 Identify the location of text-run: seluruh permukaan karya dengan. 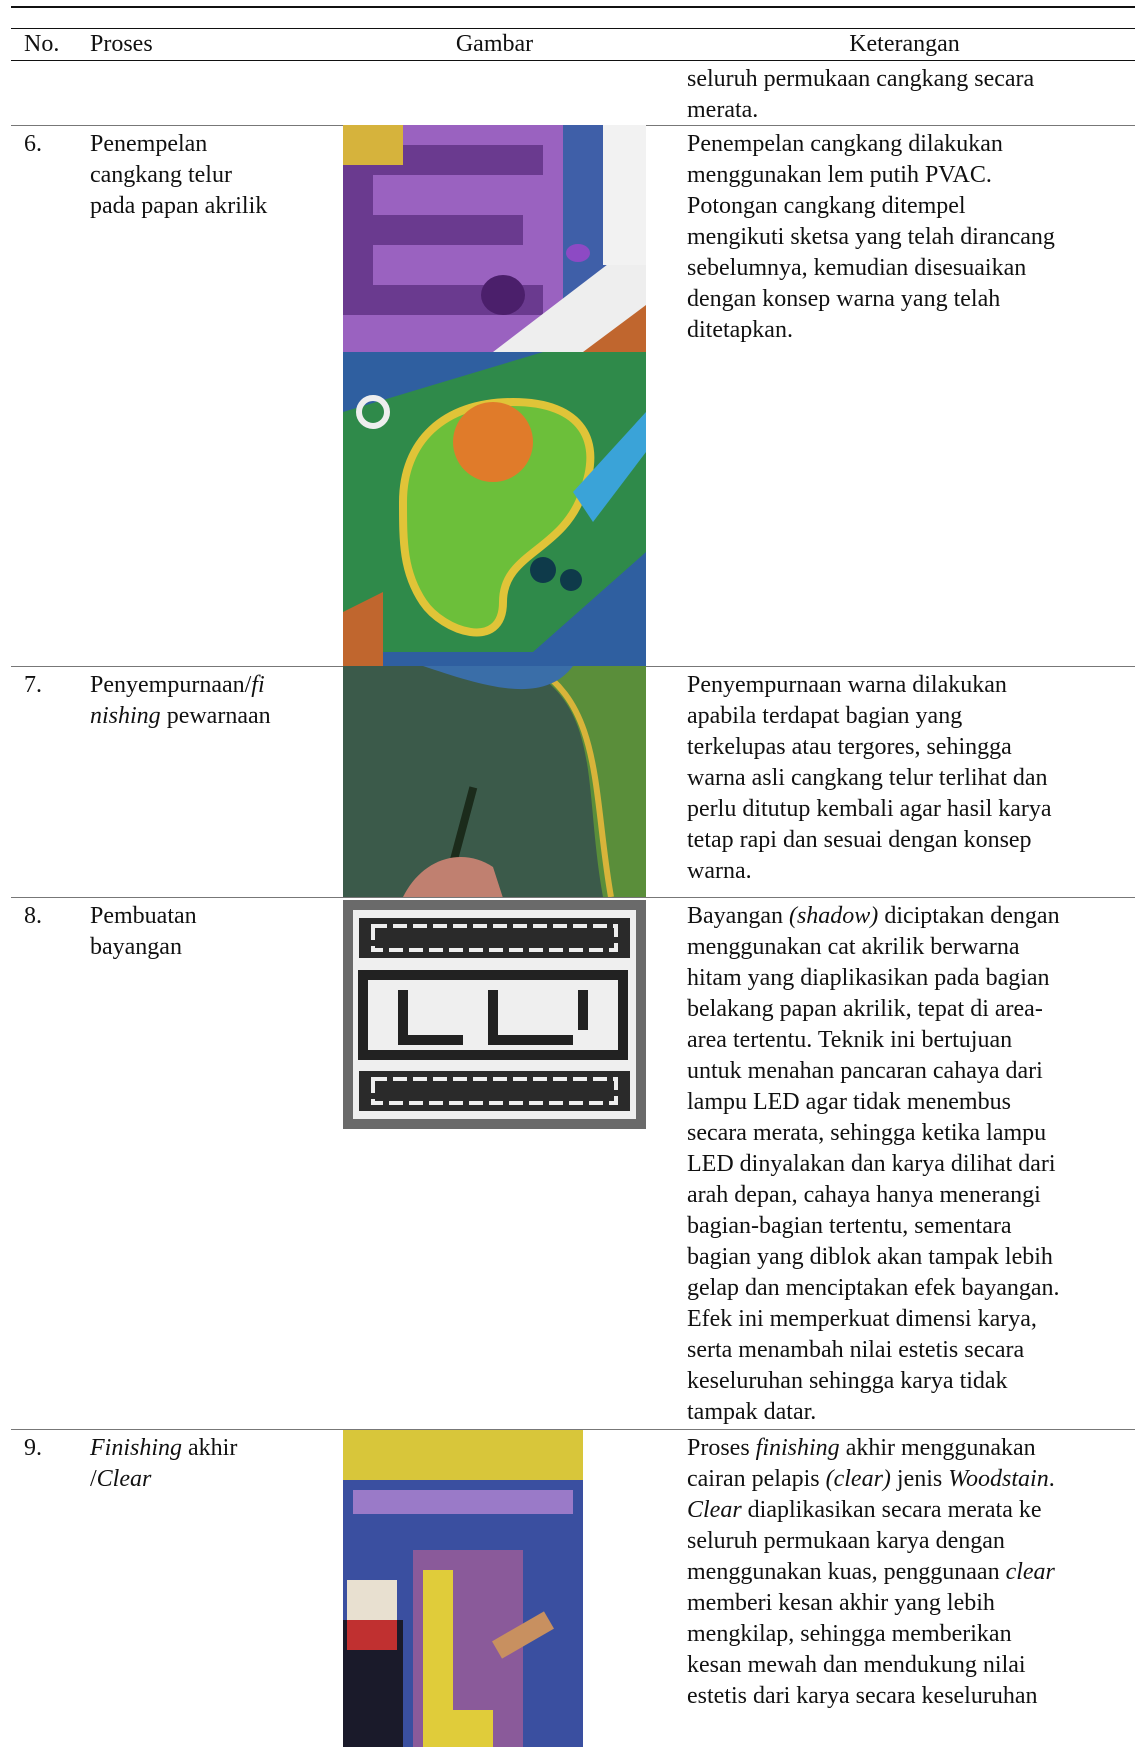
(846, 1541).